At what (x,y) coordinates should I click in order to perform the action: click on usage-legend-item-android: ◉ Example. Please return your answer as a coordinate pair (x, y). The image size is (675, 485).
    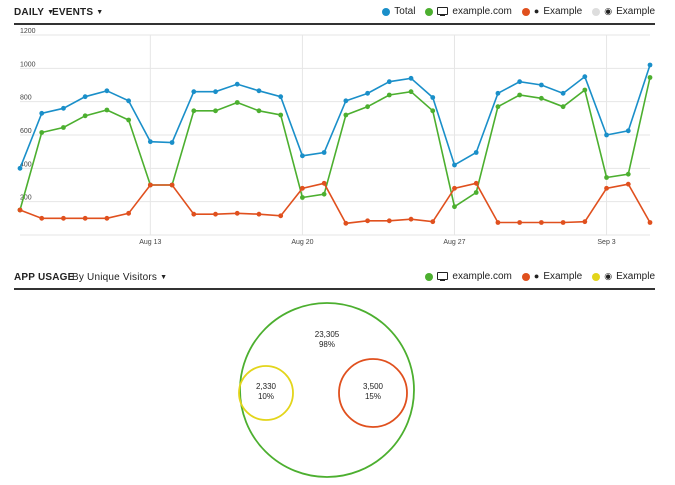
    Looking at the image, I should click on (623, 276).